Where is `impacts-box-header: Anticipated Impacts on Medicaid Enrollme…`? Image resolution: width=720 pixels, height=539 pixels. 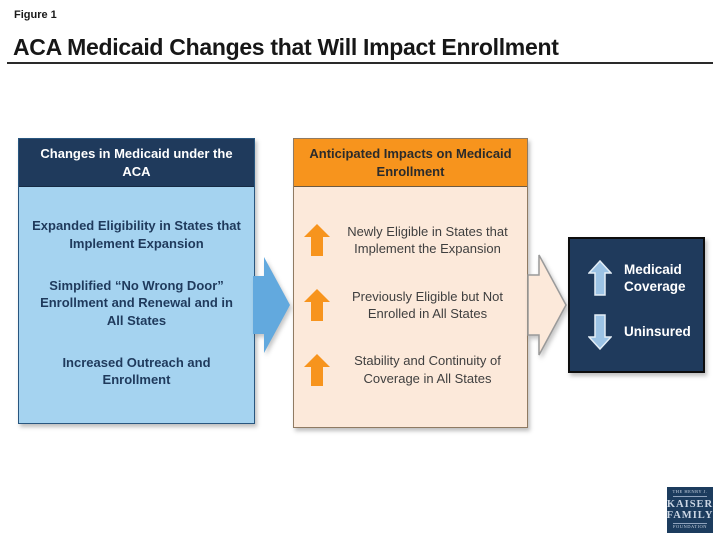 impacts-box-header: Anticipated Impacts on Medicaid Enrollme… is located at coordinates (410, 163).